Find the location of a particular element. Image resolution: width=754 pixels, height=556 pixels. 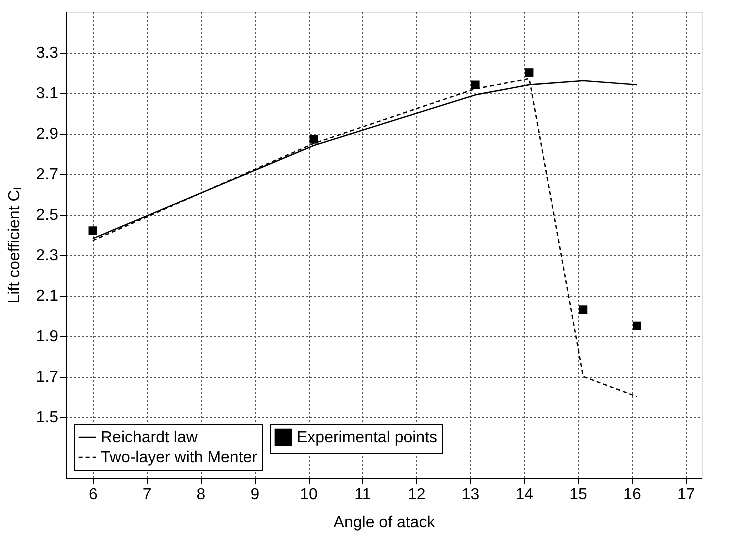

y-tick-label: 2.7 is located at coordinates (47, 175).